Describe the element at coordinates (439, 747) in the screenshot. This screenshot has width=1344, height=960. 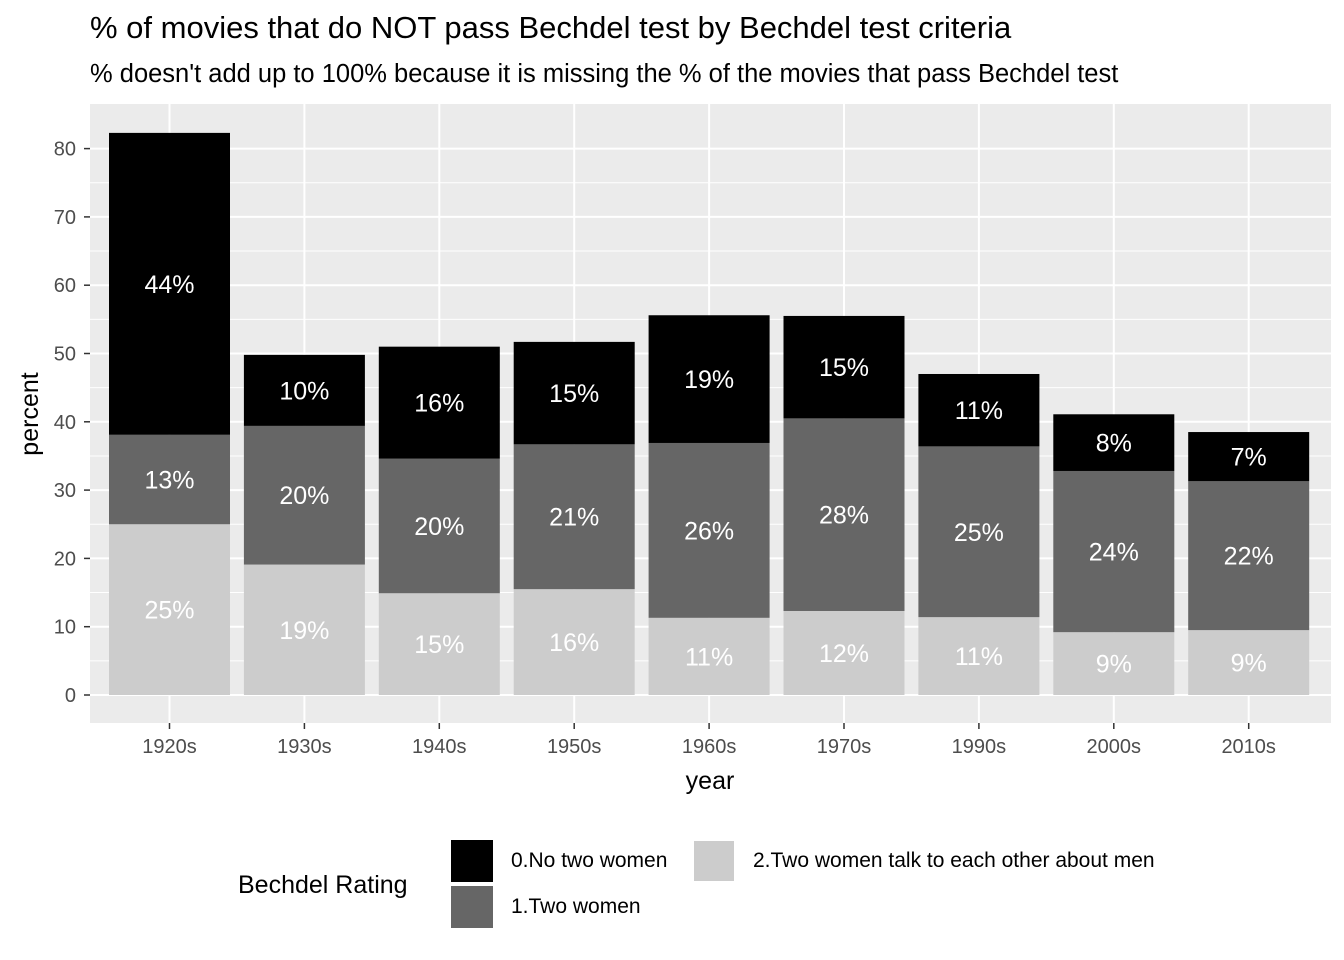
I see `x-tick-label: 1940s` at that location.